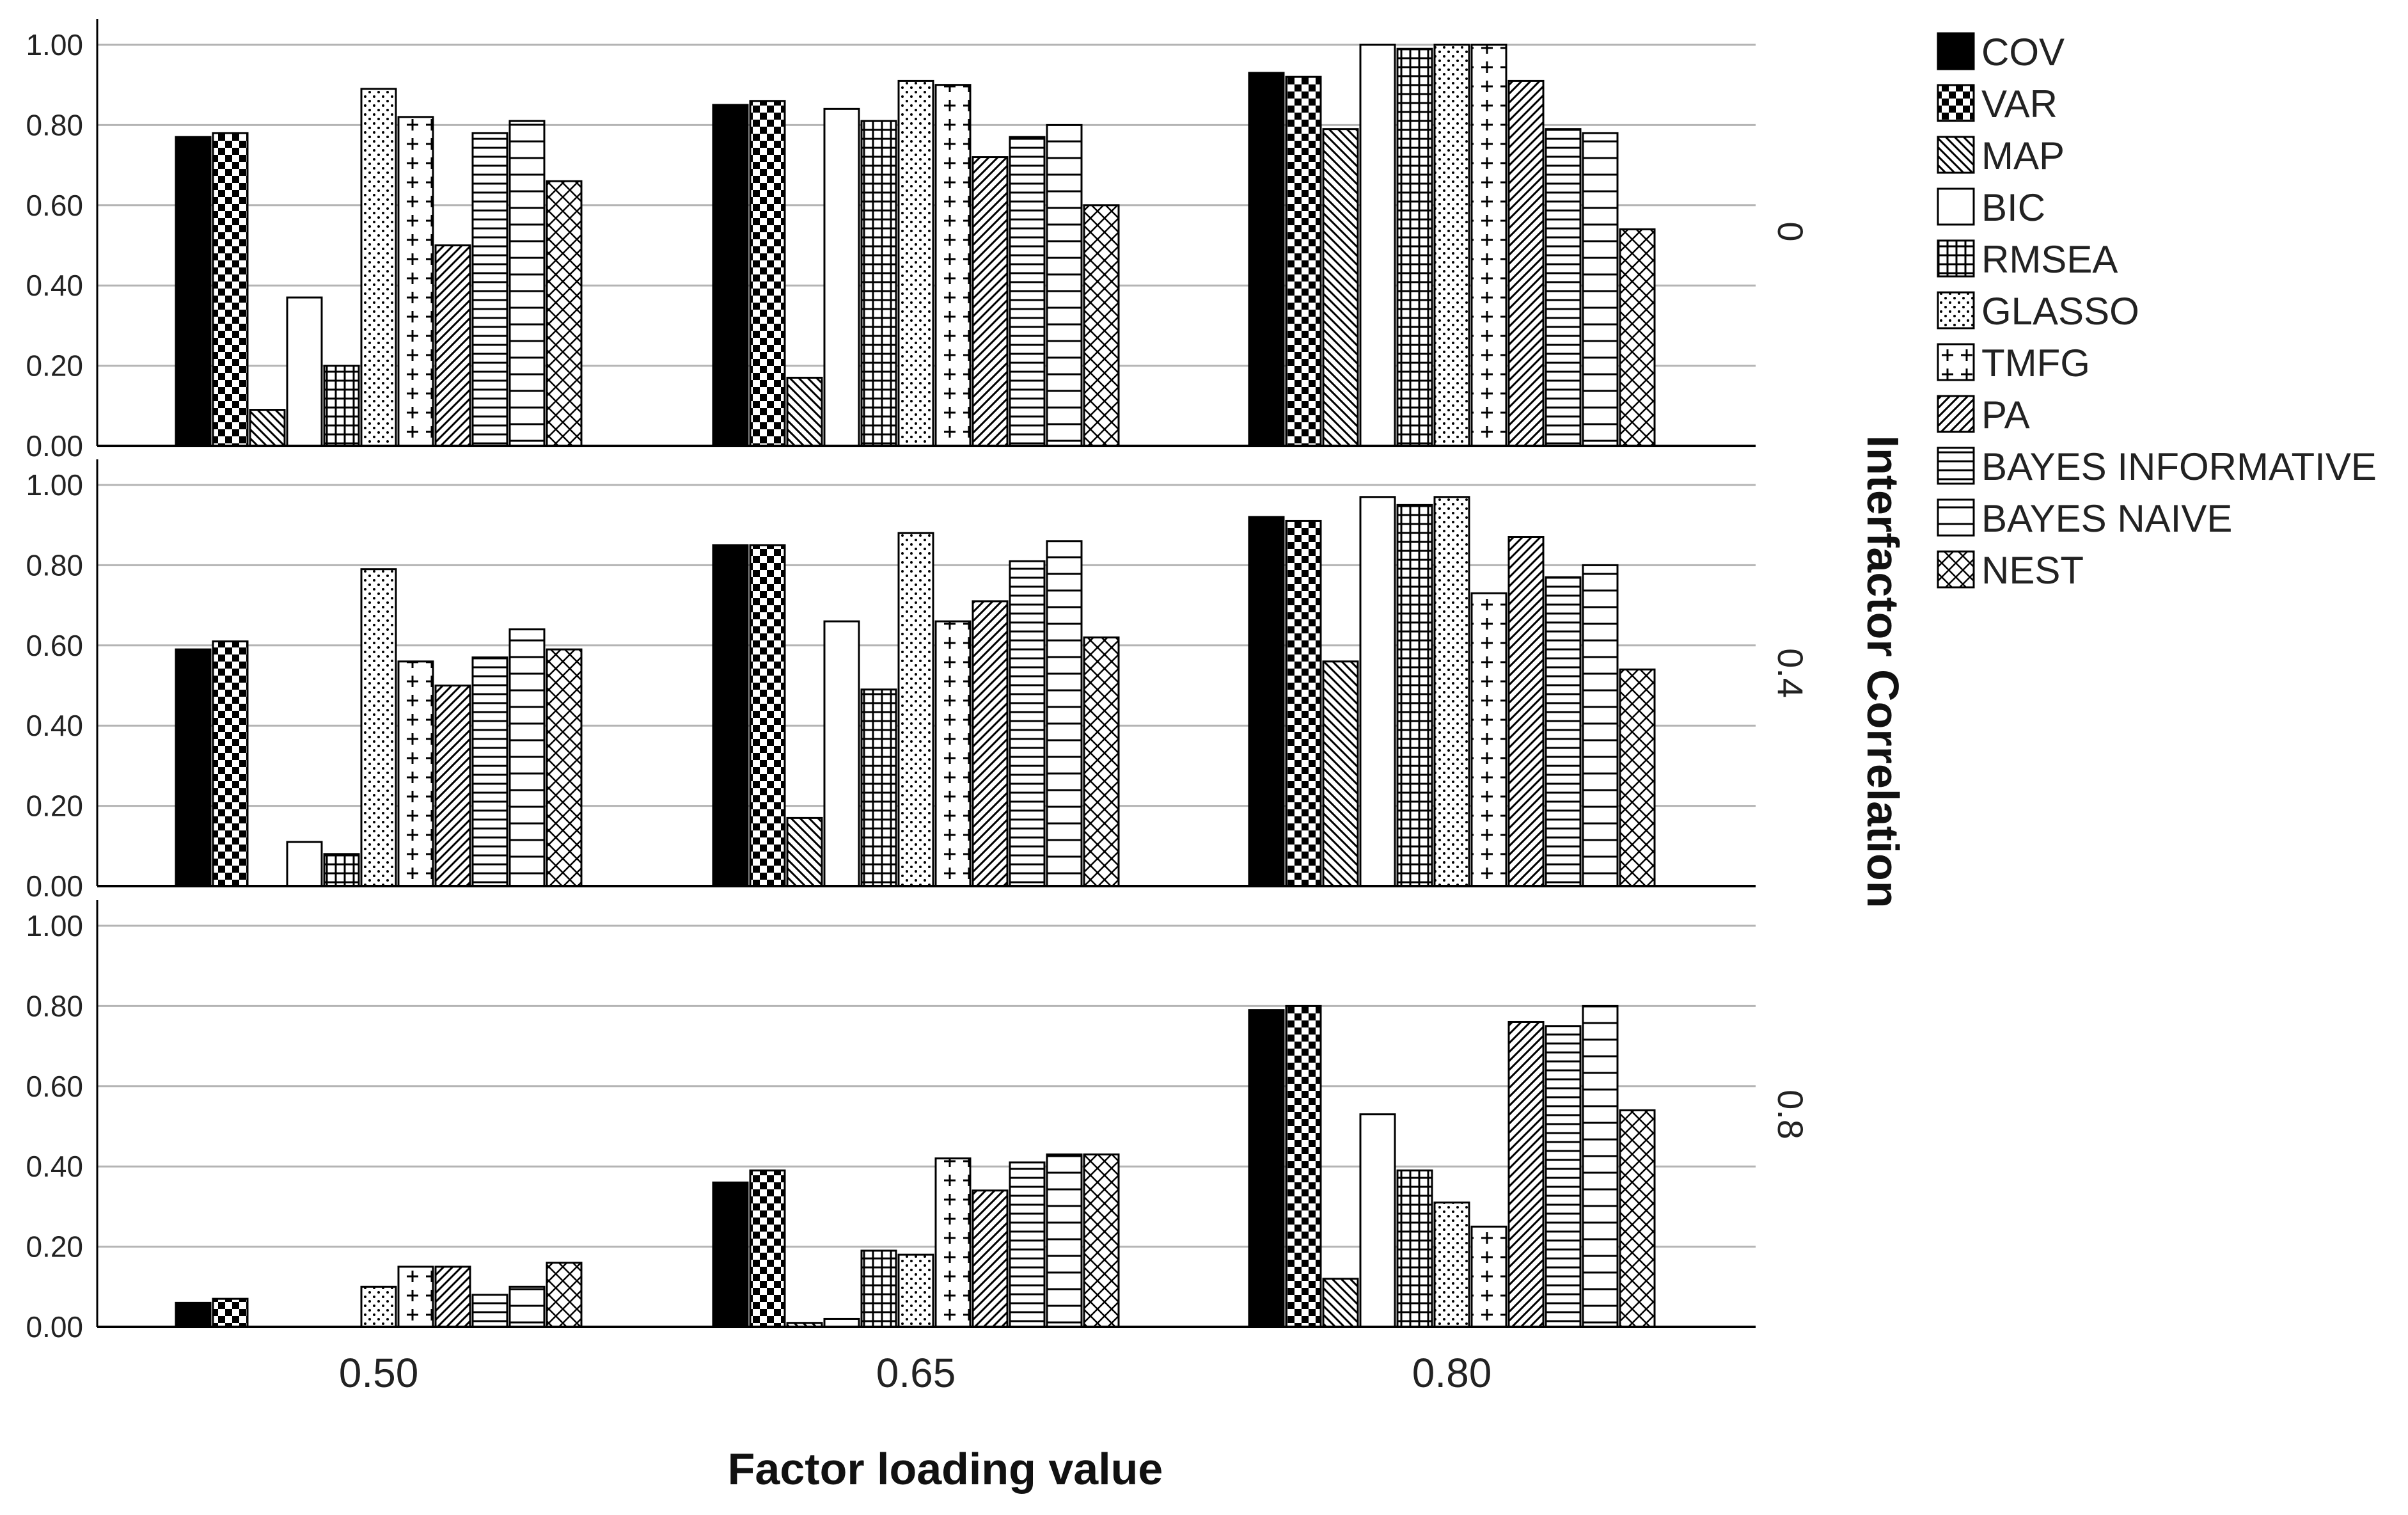  Describe the element at coordinates (2013, 207) in the screenshot. I see `legend-label: BIC` at that location.